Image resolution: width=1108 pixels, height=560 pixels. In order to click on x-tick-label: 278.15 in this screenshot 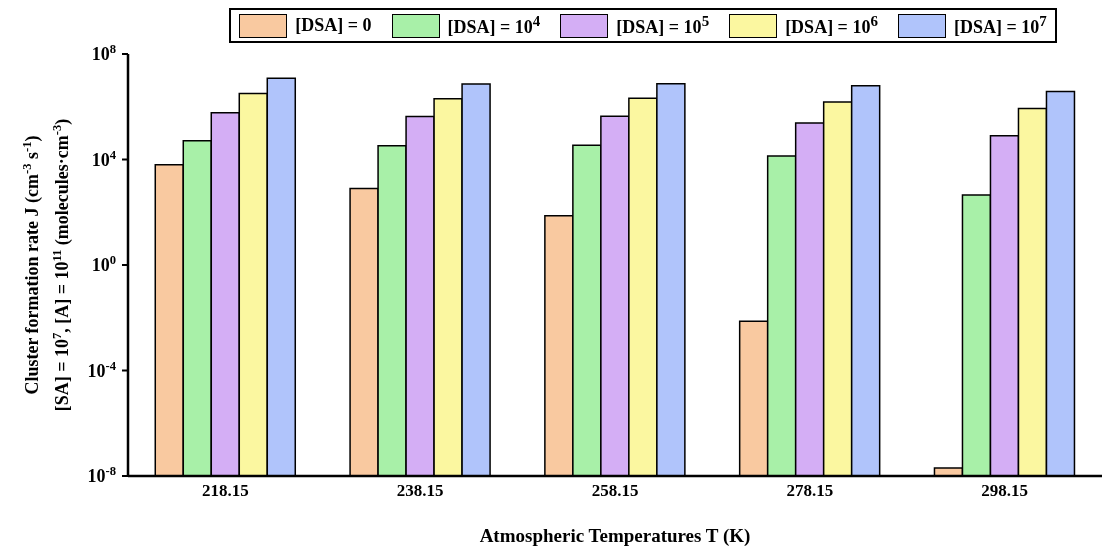, I will do `click(810, 491)`.